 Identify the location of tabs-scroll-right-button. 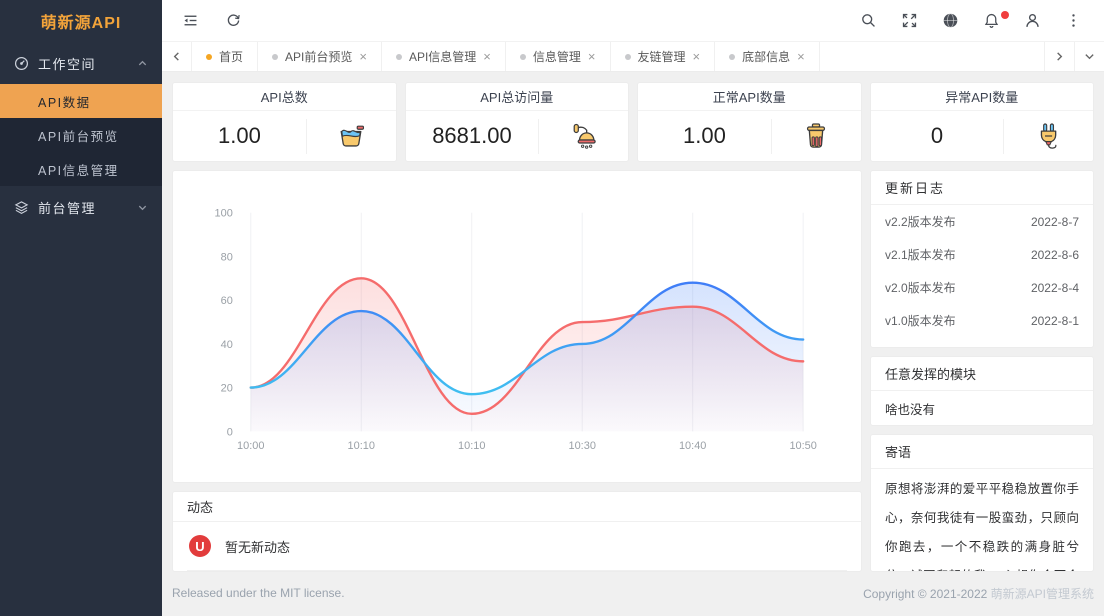
(1059, 56).